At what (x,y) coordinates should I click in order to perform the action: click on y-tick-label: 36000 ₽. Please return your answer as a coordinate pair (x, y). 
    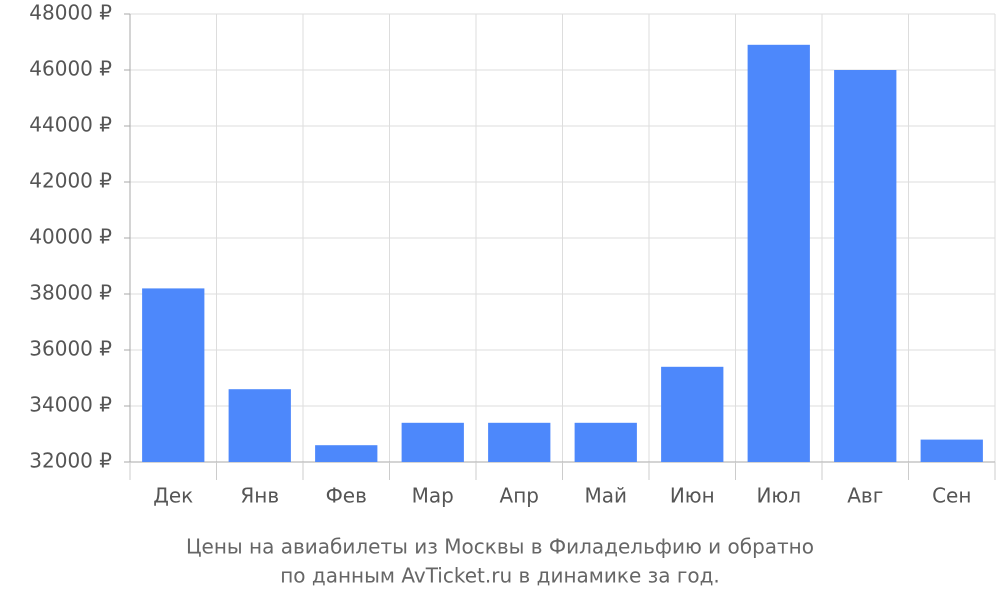
    Looking at the image, I should click on (70, 349).